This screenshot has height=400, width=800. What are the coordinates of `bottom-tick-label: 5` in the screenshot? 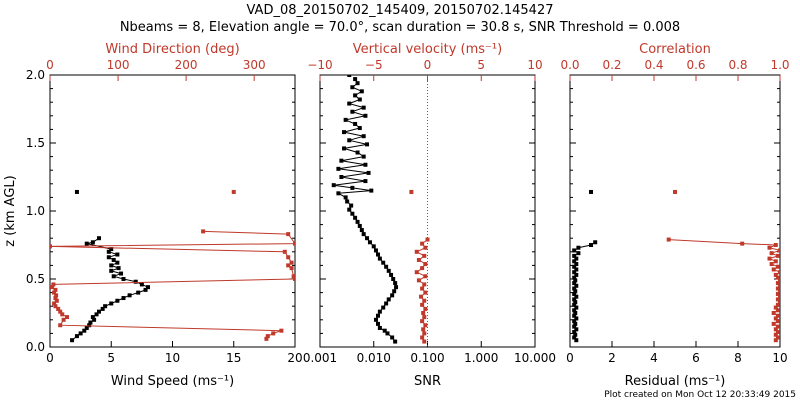 It's located at (111, 358).